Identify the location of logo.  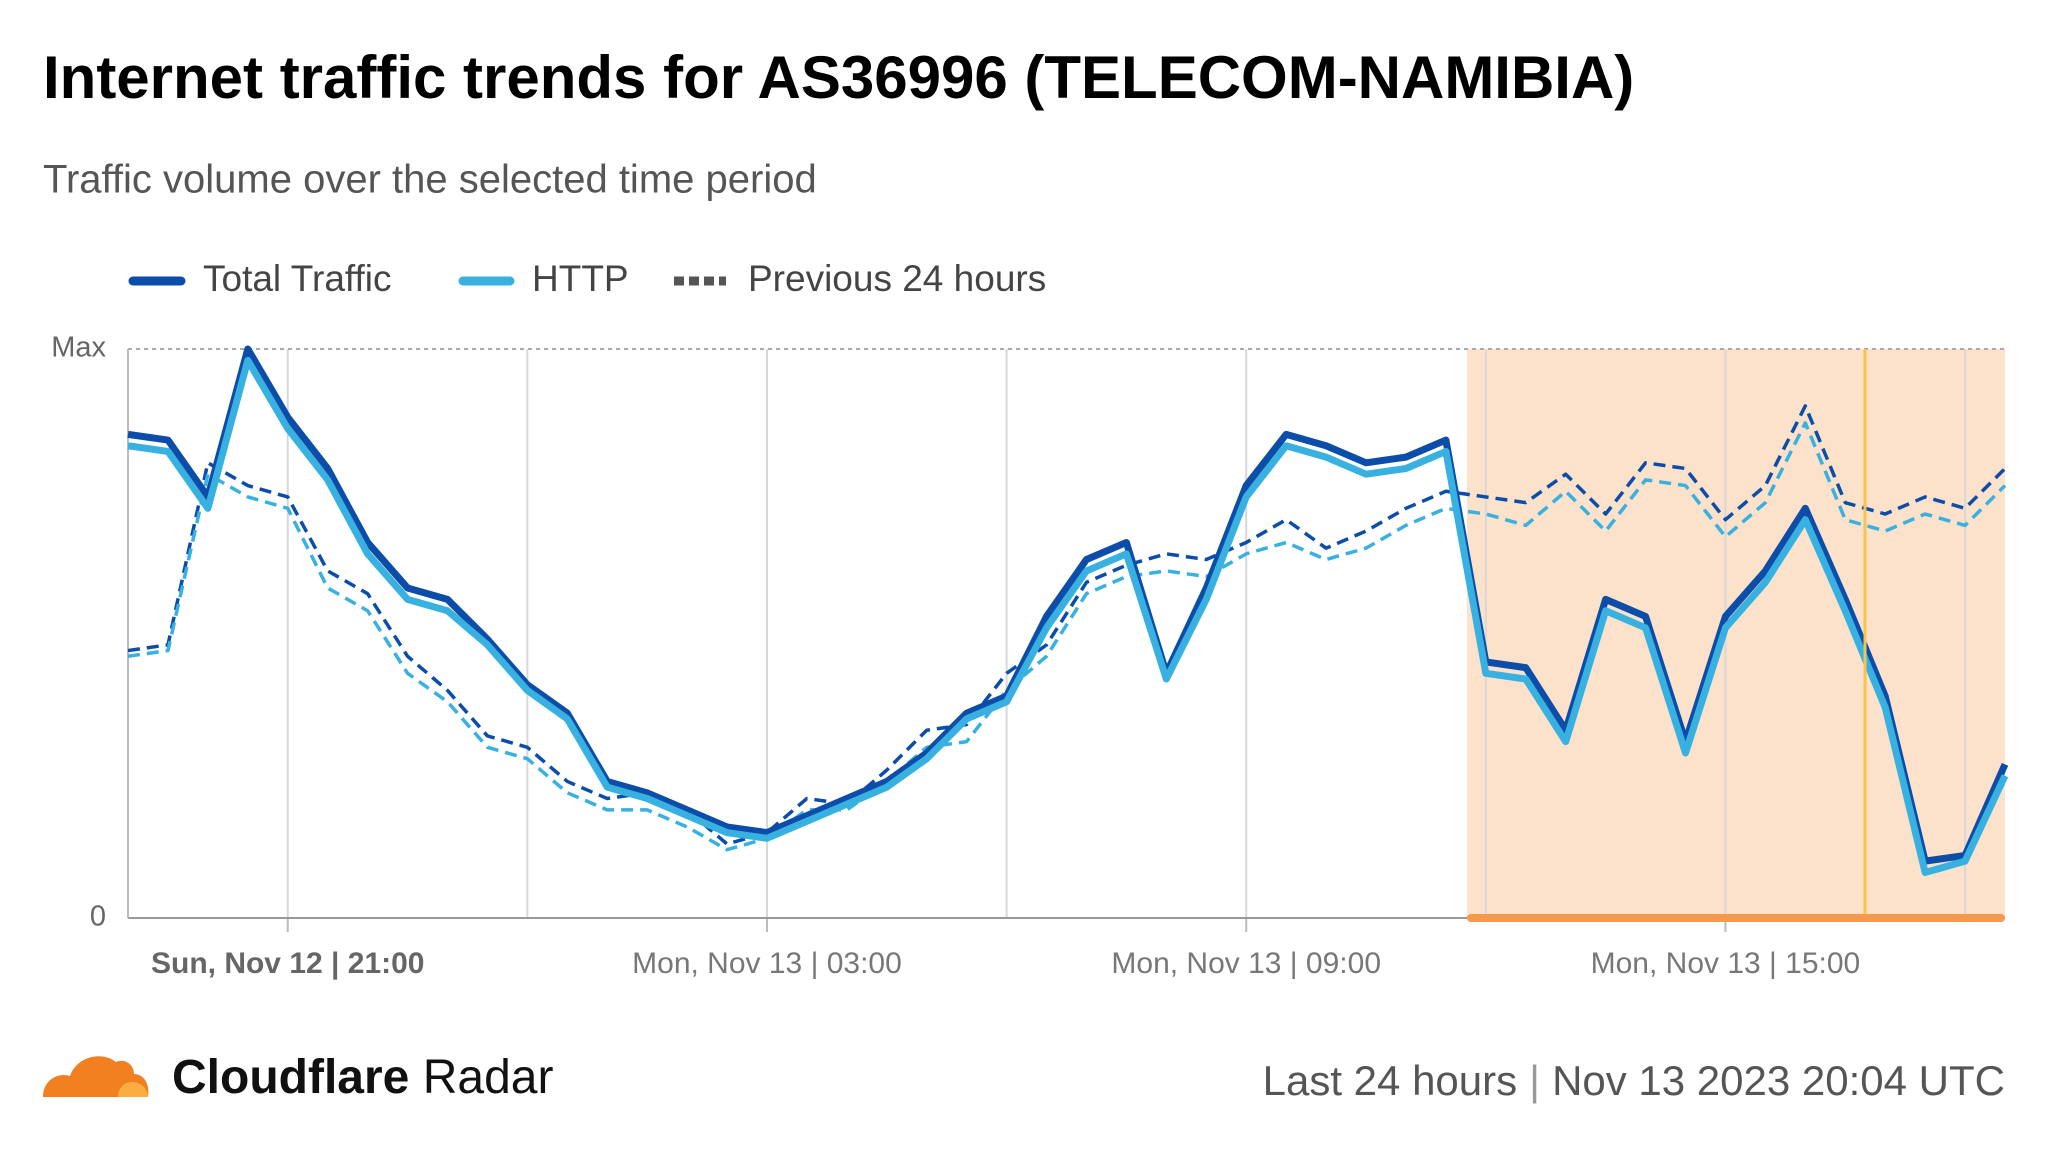
(96, 1076).